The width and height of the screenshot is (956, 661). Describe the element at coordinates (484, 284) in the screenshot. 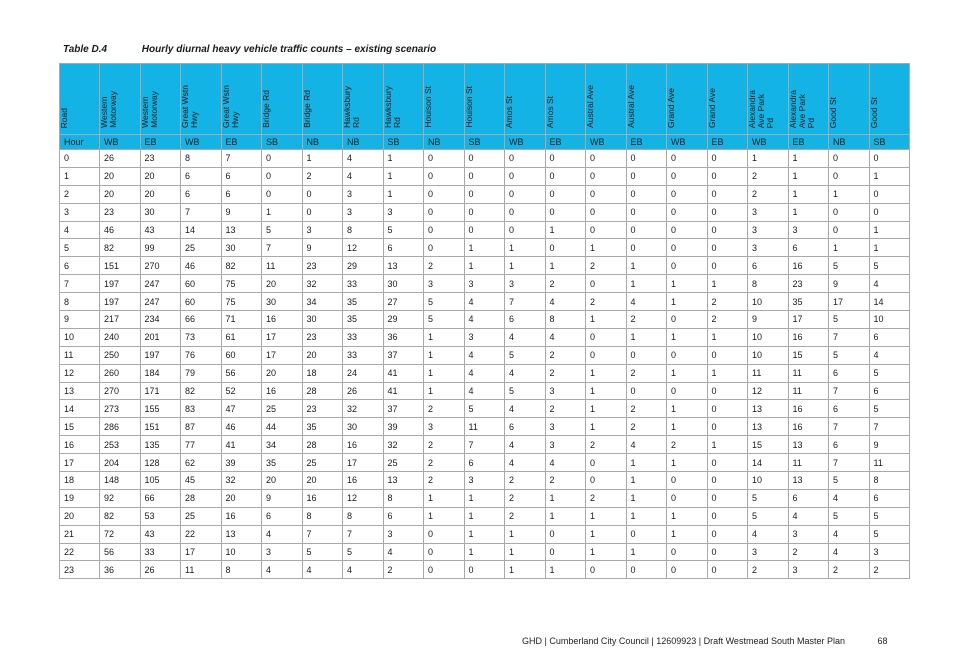

I see `table-row: 7 197 247 60 75 20 32 33 30 3 3 3 2 0 1 1 1 8 23 9 4` at that location.